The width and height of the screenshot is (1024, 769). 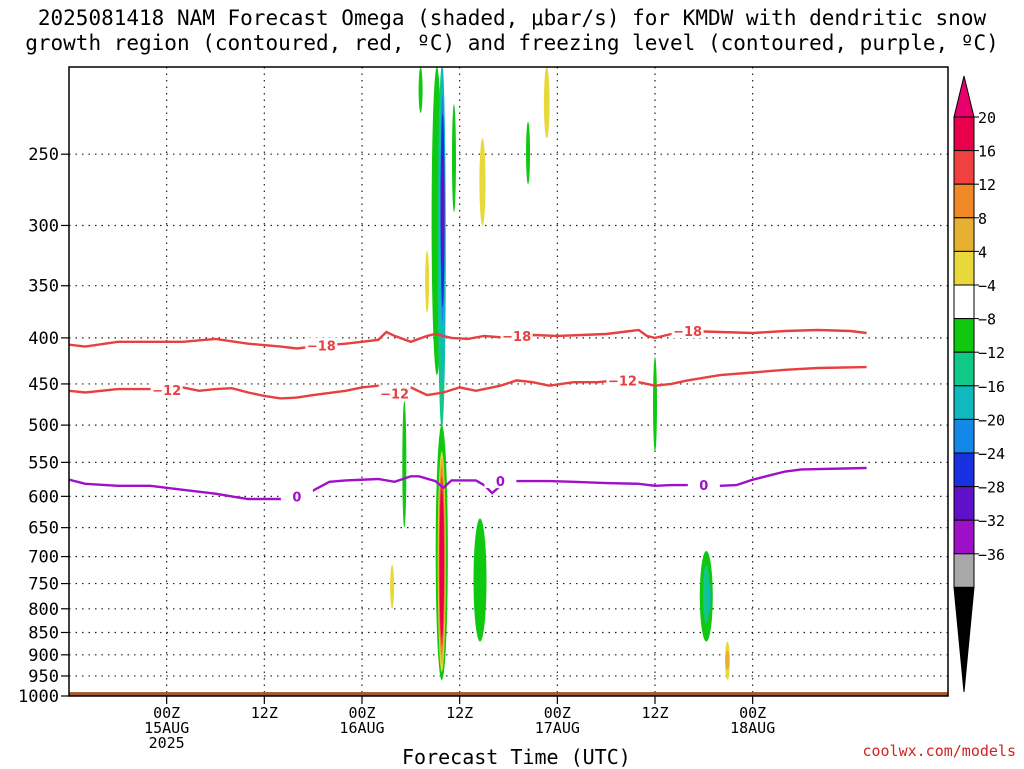 I want to click on y-tick-label: 850, so click(x=43, y=633).